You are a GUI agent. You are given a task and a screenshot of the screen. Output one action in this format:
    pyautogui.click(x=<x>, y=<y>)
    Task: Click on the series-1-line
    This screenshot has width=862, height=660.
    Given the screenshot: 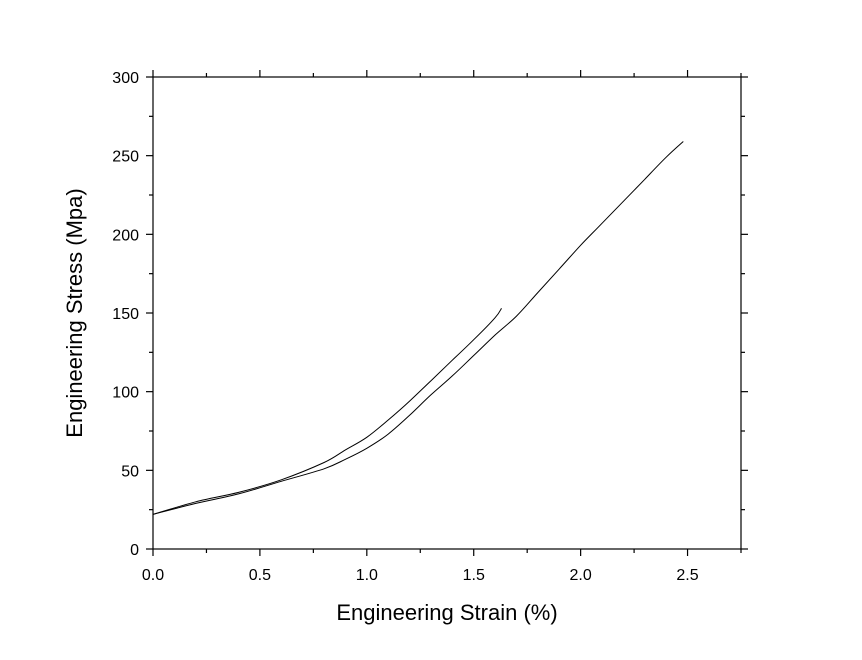 What is the action you would take?
    pyautogui.click(x=327, y=411)
    